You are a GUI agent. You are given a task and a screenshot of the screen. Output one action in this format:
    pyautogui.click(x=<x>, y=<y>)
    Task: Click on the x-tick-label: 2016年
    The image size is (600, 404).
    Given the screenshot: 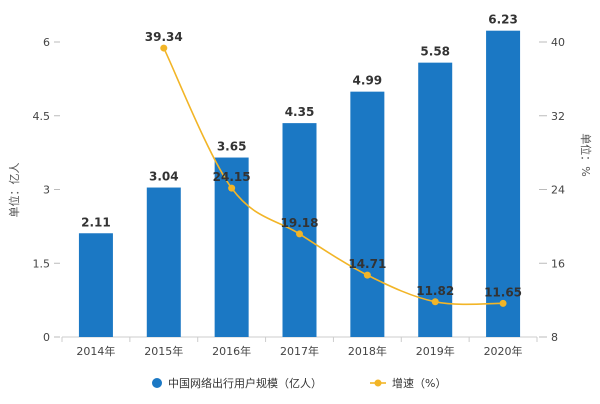 What is the action you would take?
    pyautogui.click(x=231, y=351)
    